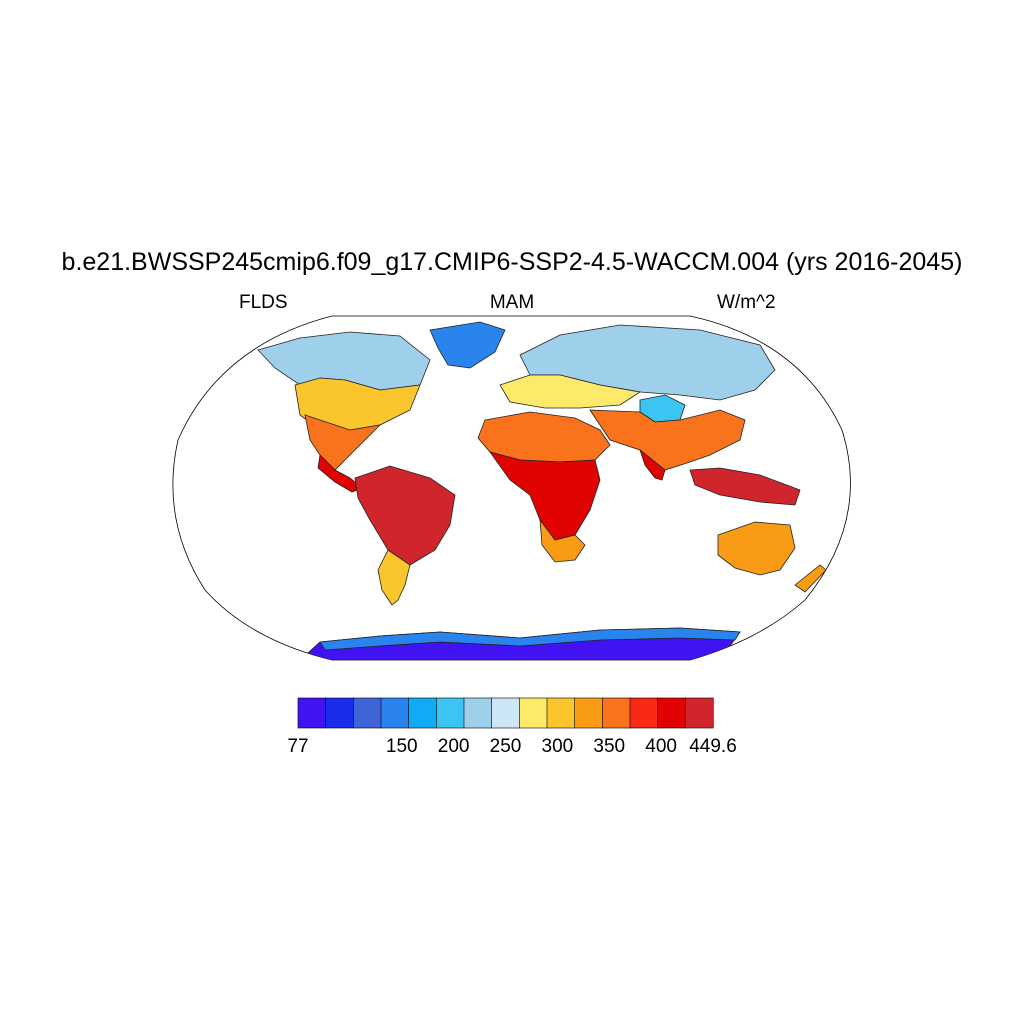  What do you see at coordinates (661, 746) in the screenshot?
I see `colorbar-tick-label: 400` at bounding box center [661, 746].